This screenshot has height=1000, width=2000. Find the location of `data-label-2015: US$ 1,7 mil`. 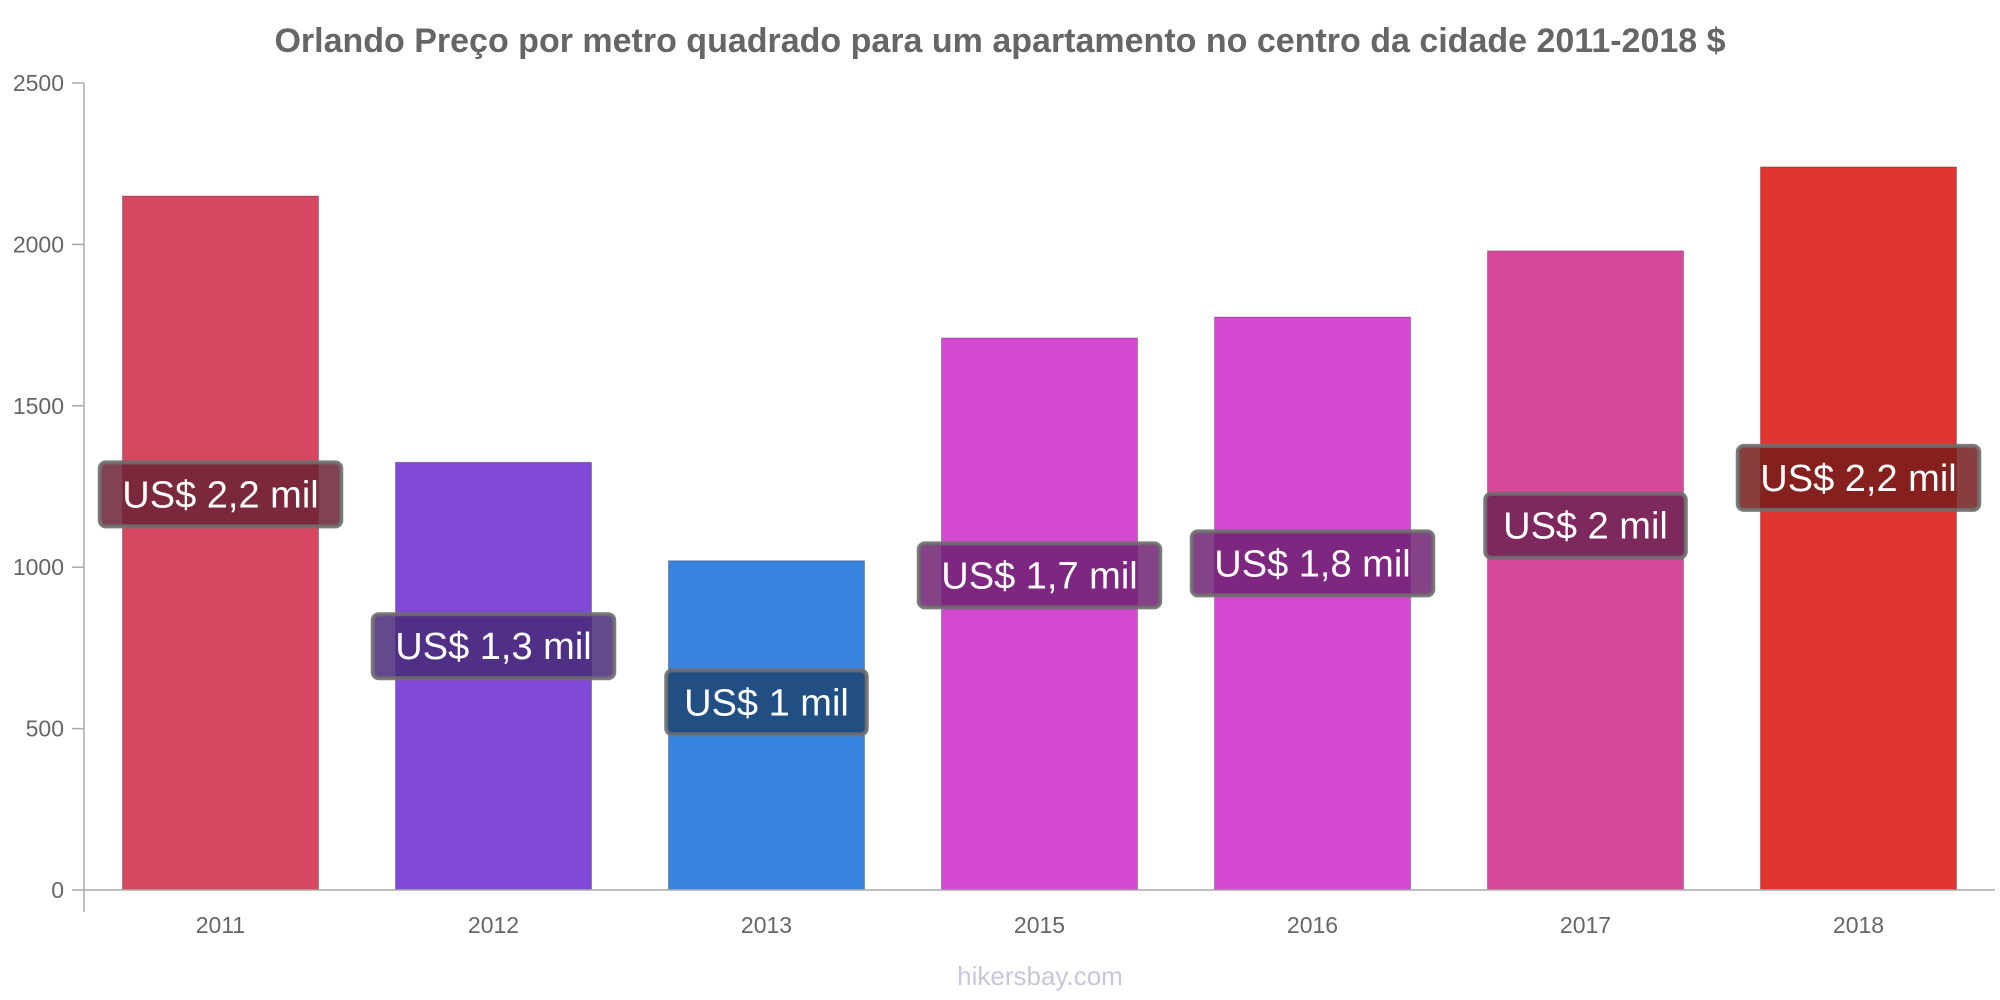

data-label-2015: US$ 1,7 mil is located at coordinates (1039, 575).